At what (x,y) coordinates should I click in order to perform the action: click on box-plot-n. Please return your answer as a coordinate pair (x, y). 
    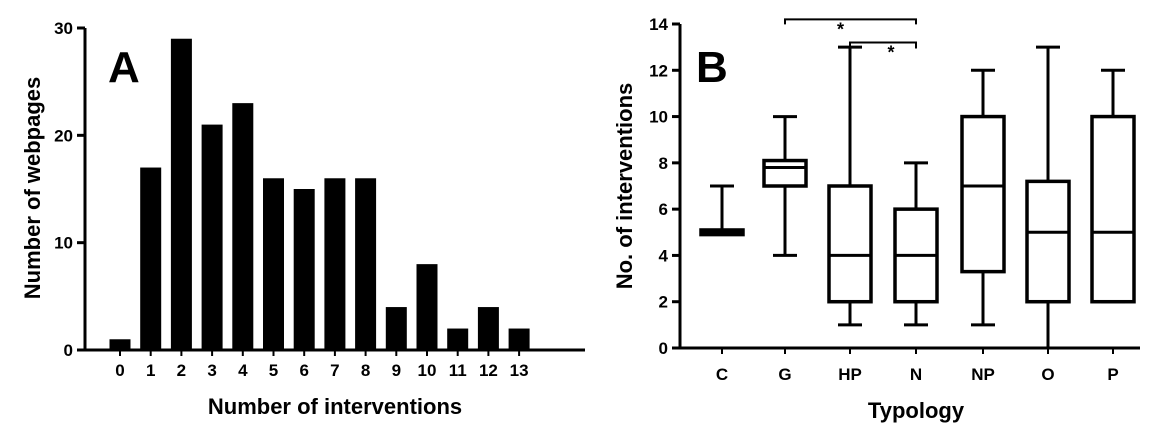
    Looking at the image, I should click on (916, 244).